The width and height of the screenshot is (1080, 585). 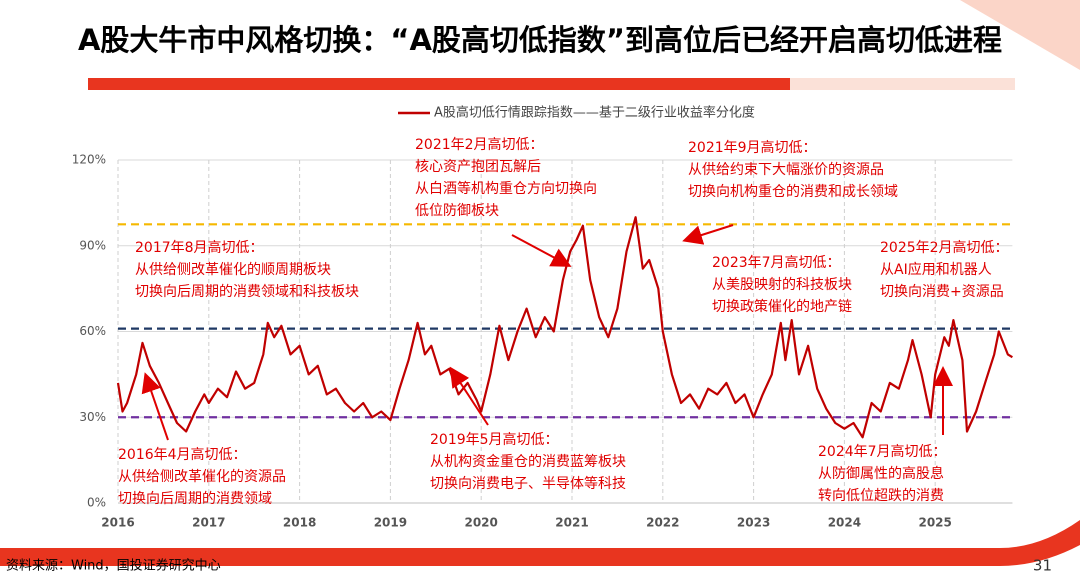 What do you see at coordinates (199, 247) in the screenshot?
I see `annotation: 2017年8月高切低：` at bounding box center [199, 247].